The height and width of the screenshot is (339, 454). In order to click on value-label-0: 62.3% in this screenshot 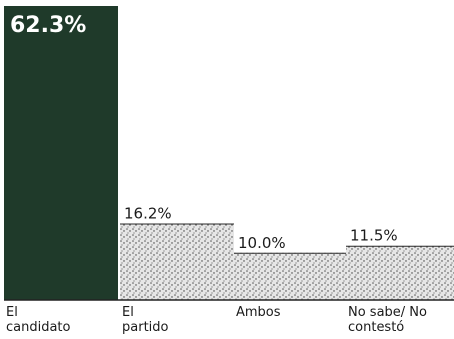, I will do `click(48, 25)`.